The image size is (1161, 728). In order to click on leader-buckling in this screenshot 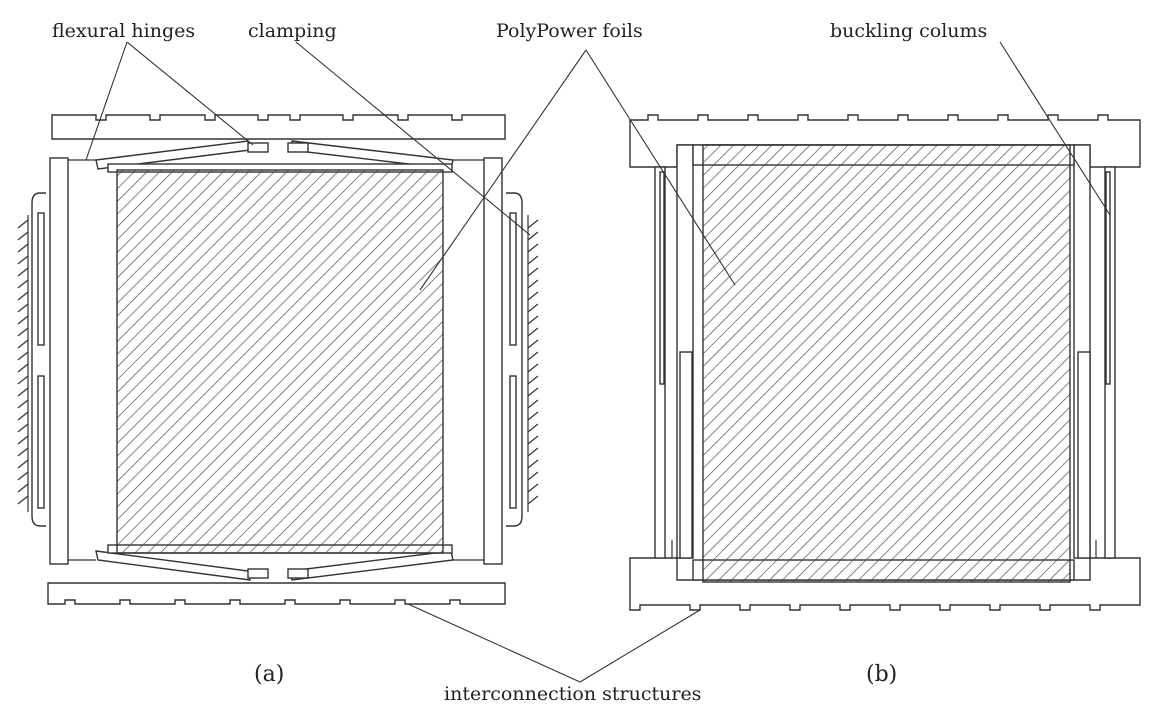, I will do `click(1055, 128)`.